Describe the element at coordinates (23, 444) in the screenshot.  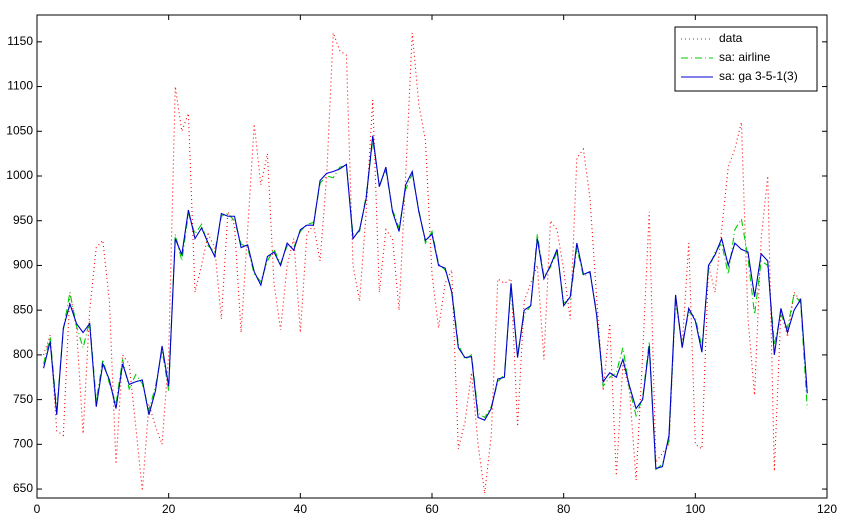
I see `y-tick-label: 700` at that location.